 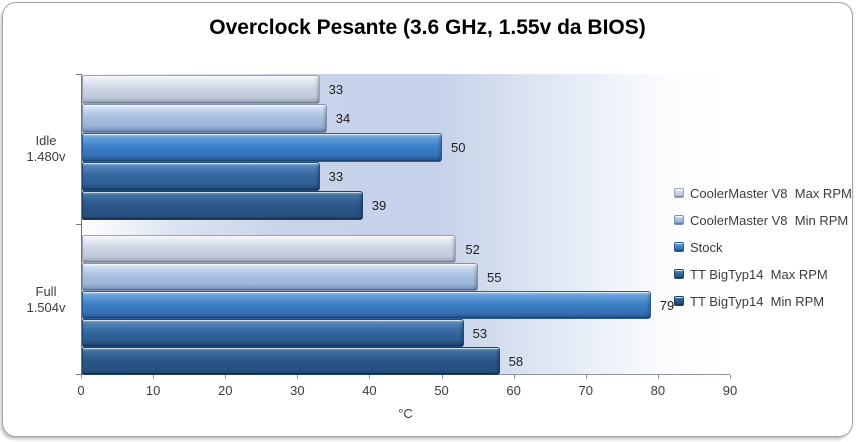 What do you see at coordinates (480, 333) in the screenshot?
I see `bar-value-label: 53` at bounding box center [480, 333].